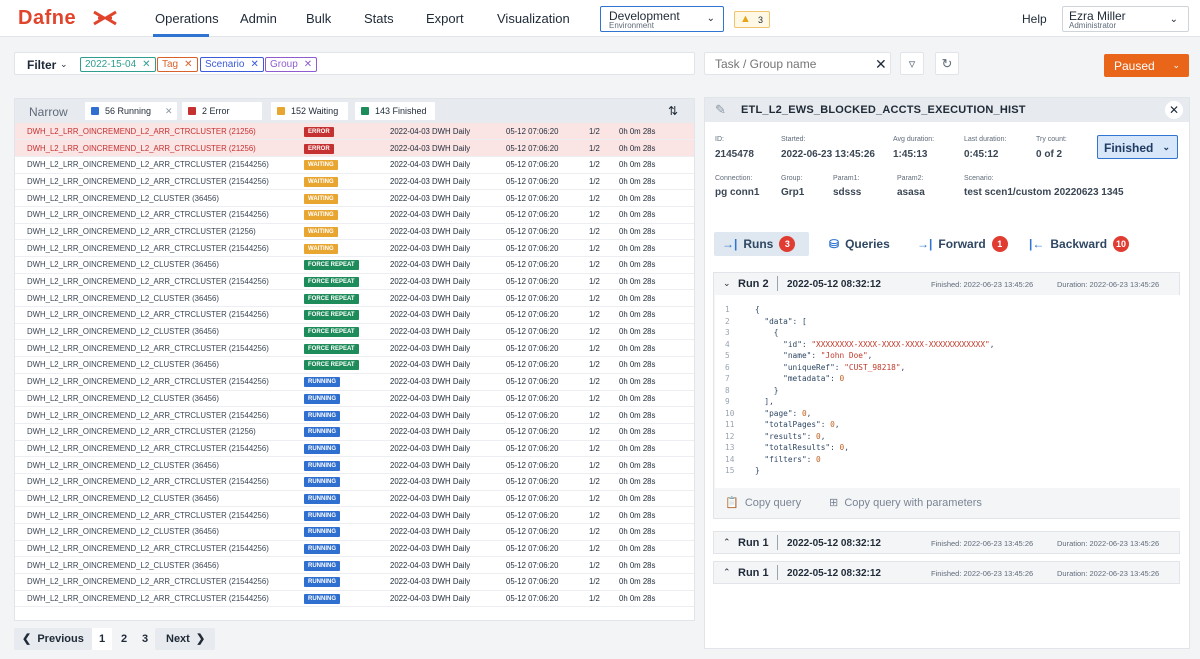 Image resolution: width=1200 pixels, height=659 pixels. What do you see at coordinates (309, 111) in the screenshot?
I see `stat-waiting: 152 Waiting` at bounding box center [309, 111].